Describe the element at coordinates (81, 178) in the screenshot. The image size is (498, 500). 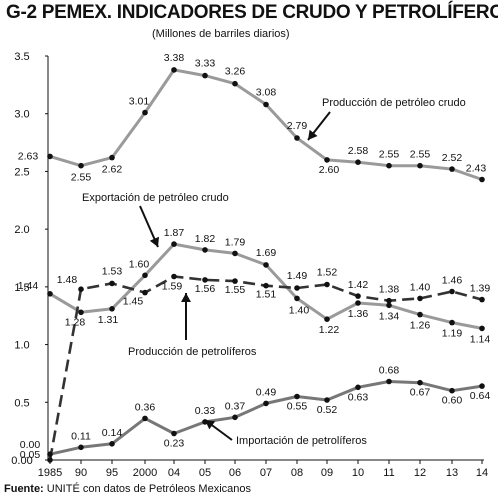
I see `data-label: 2.55` at that location.